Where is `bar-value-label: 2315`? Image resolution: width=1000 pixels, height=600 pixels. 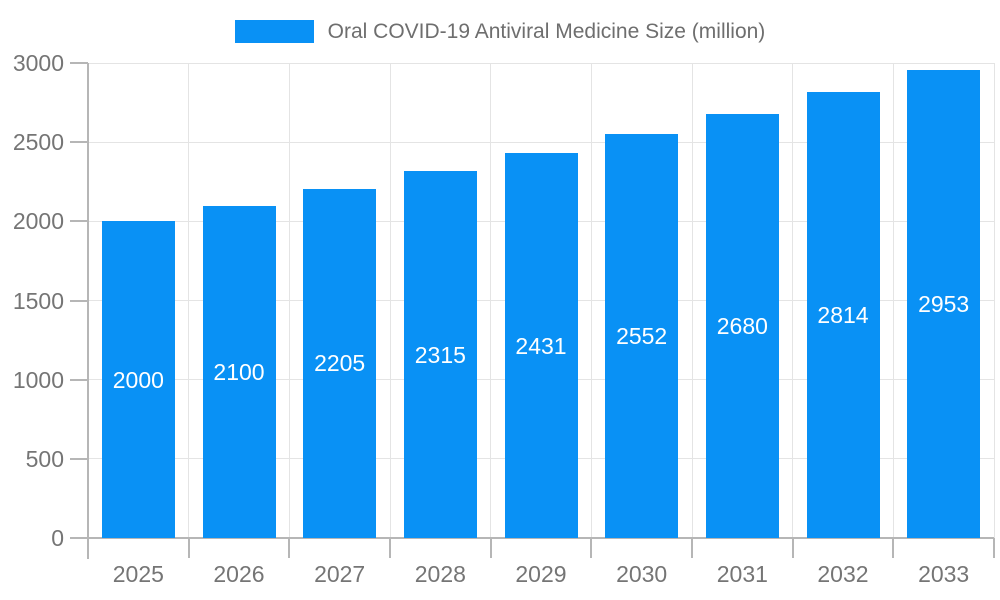
bar-value-label: 2315 is located at coordinates (440, 354).